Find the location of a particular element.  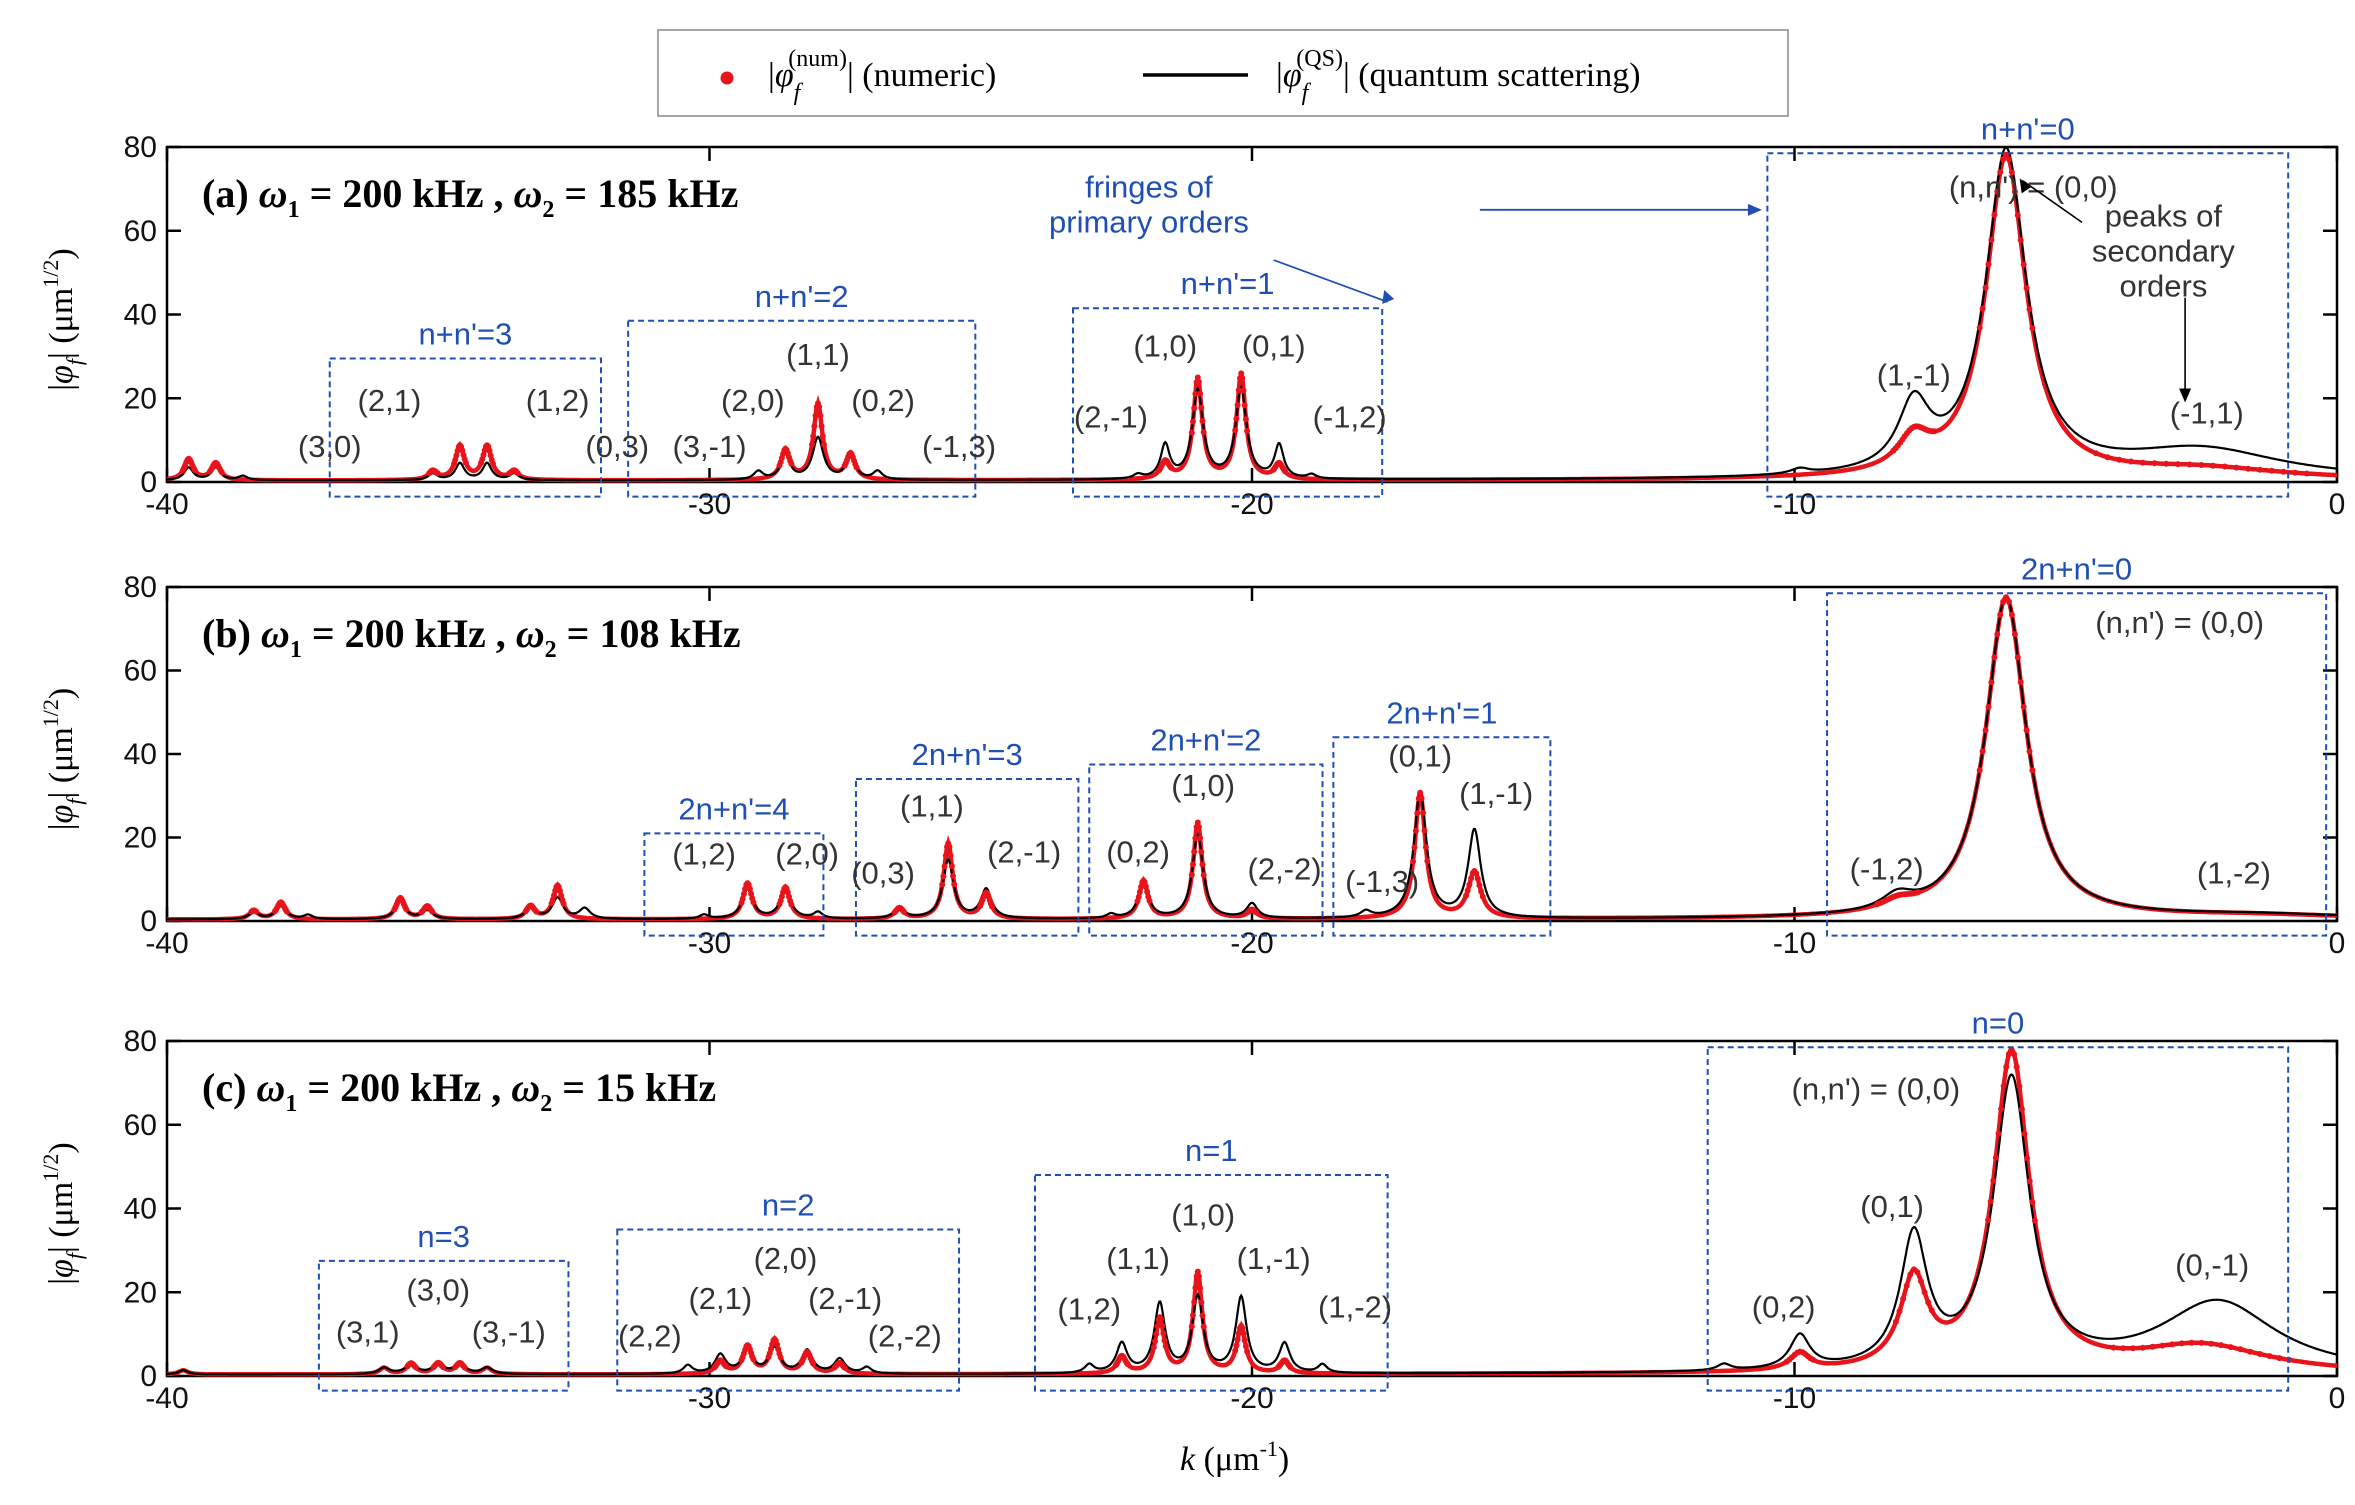

peak-label: (-1,3) is located at coordinates (1382, 881).